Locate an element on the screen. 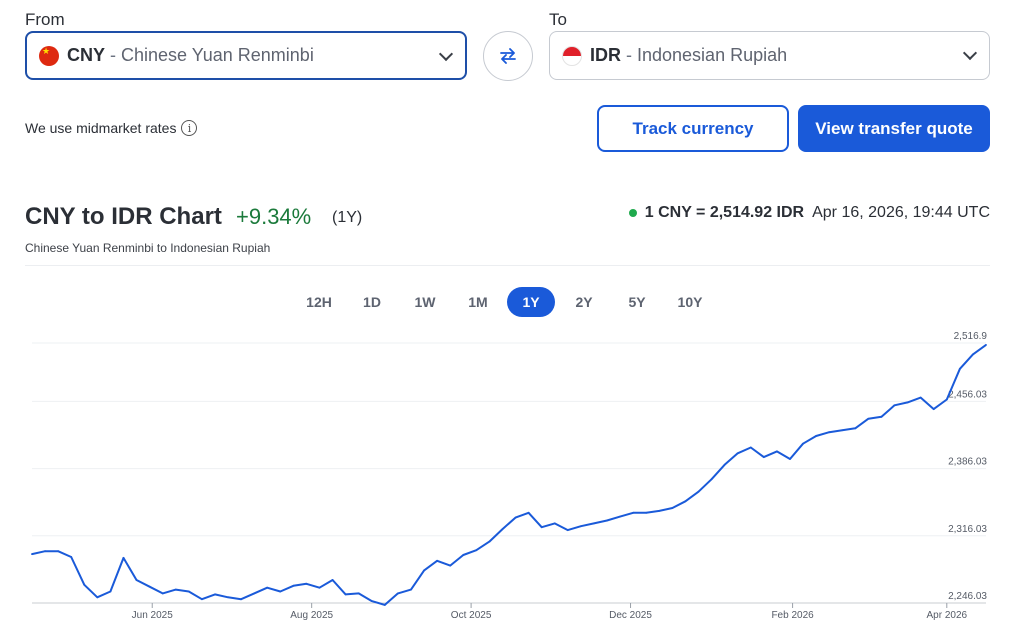 This screenshot has width=1014, height=631. y-tick-label: 2,516.9 is located at coordinates (971, 336).